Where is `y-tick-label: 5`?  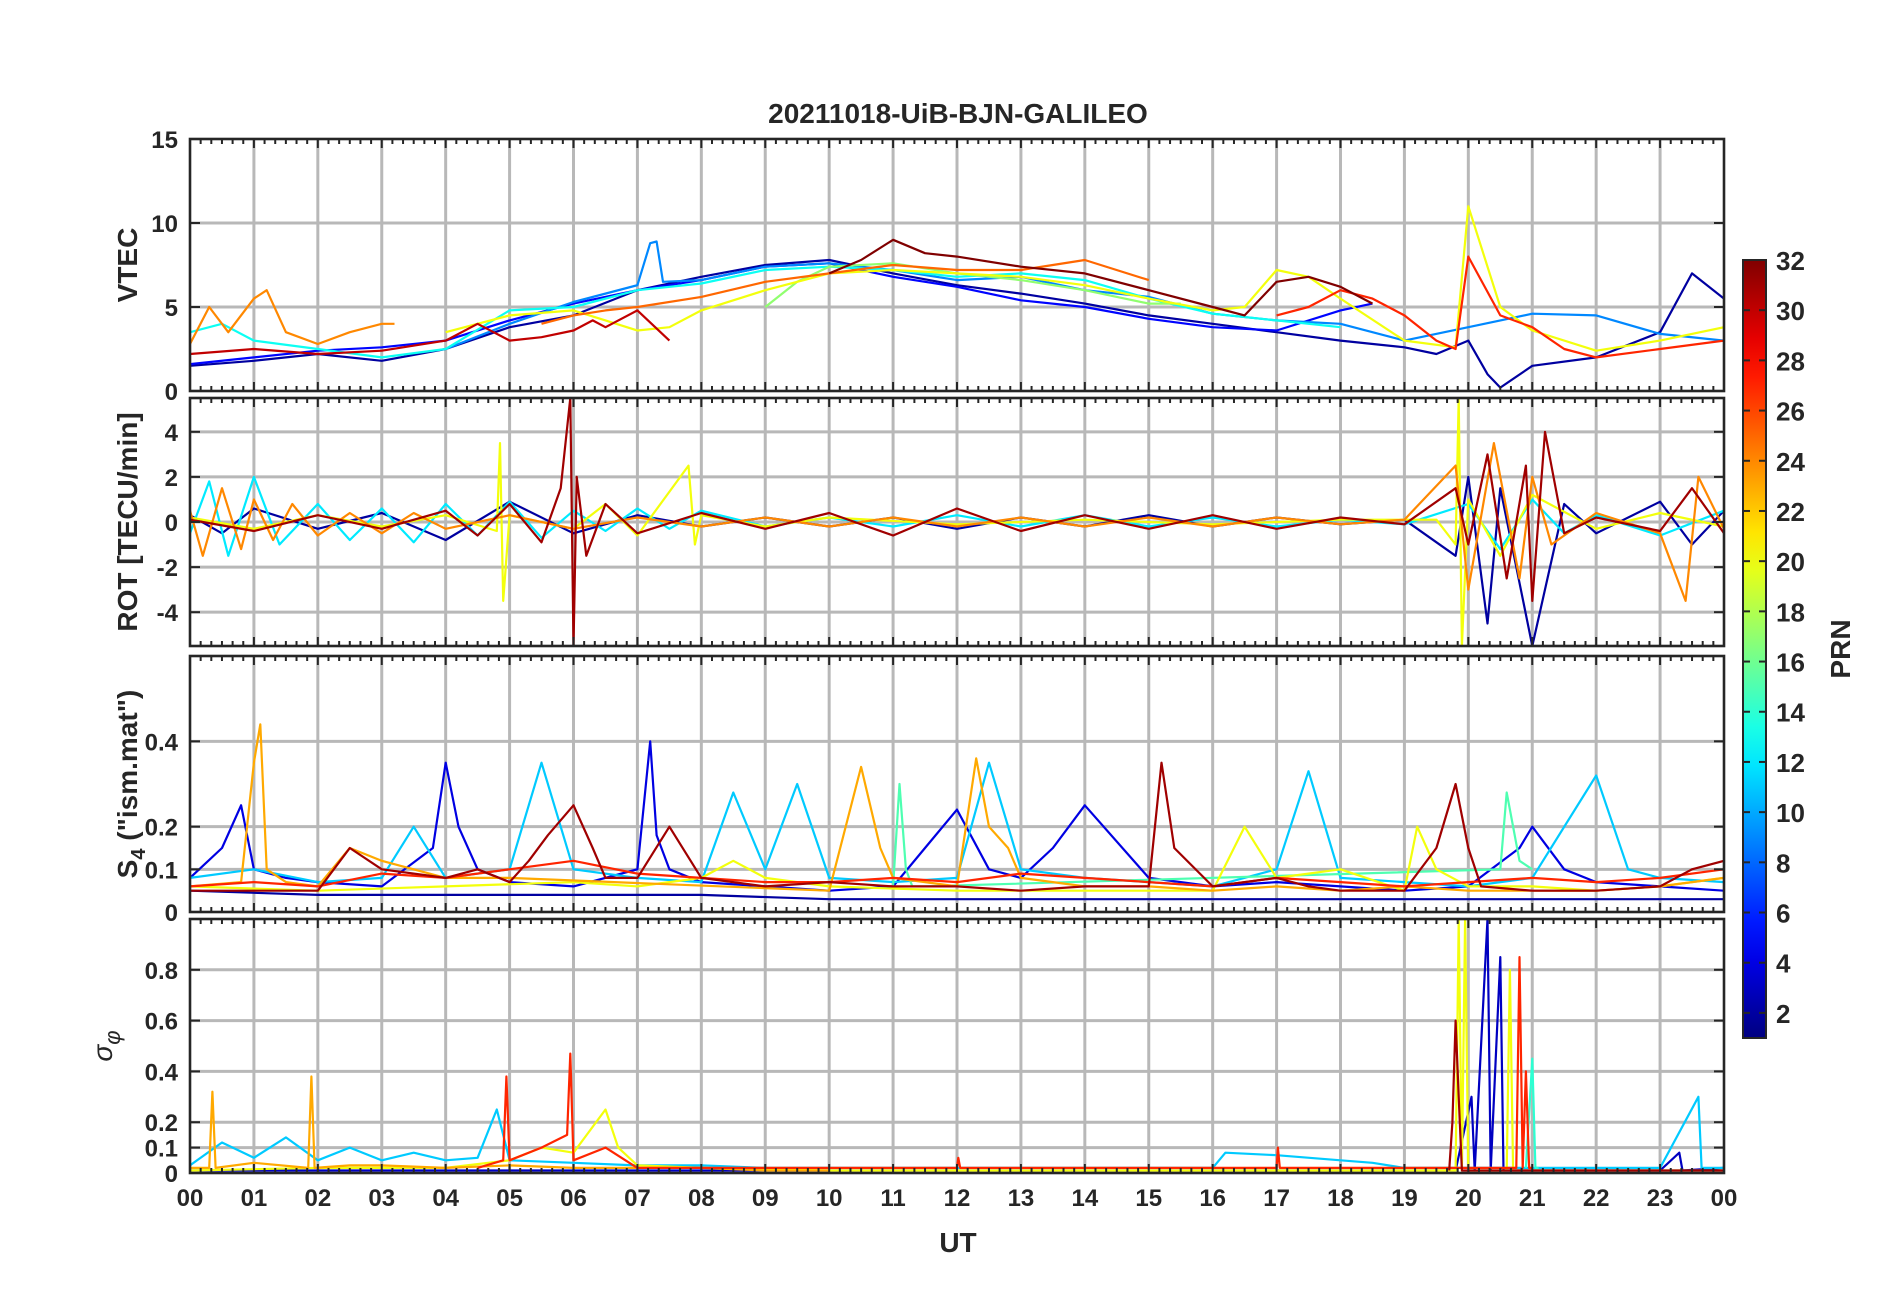 y-tick-label: 5 is located at coordinates (171, 308).